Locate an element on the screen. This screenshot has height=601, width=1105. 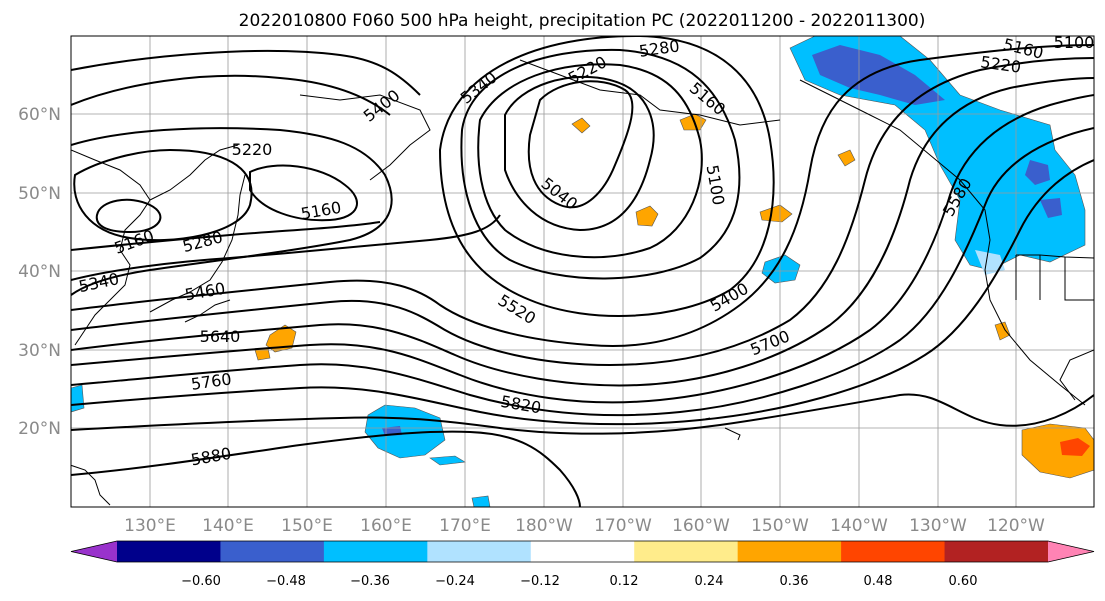
lat-label: 20°N is located at coordinates (39, 429).